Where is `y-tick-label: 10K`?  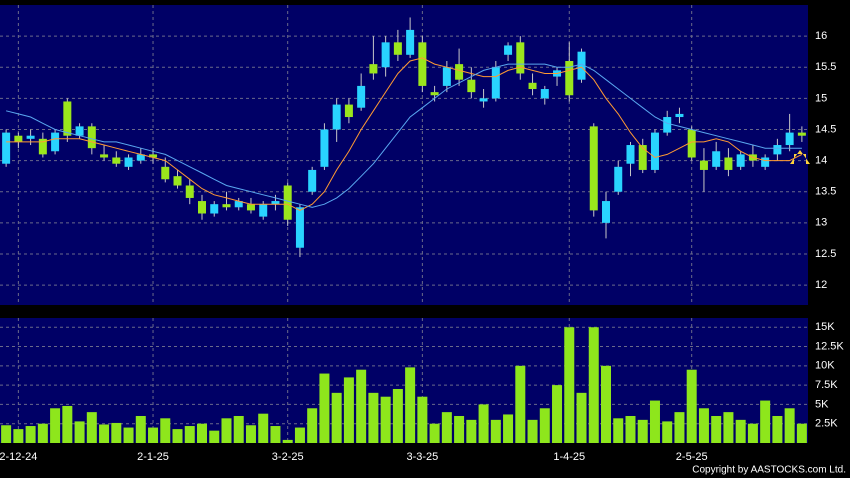
y-tick-label: 10K is located at coordinates (825, 366).